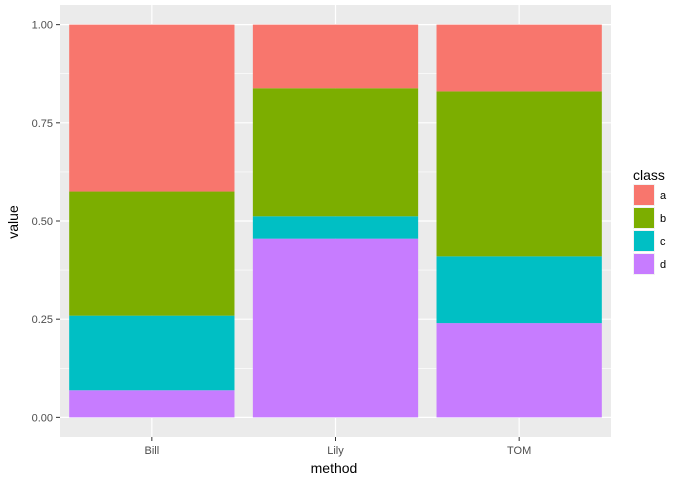 The width and height of the screenshot is (684, 480). I want to click on bar-tom-b, so click(519, 174).